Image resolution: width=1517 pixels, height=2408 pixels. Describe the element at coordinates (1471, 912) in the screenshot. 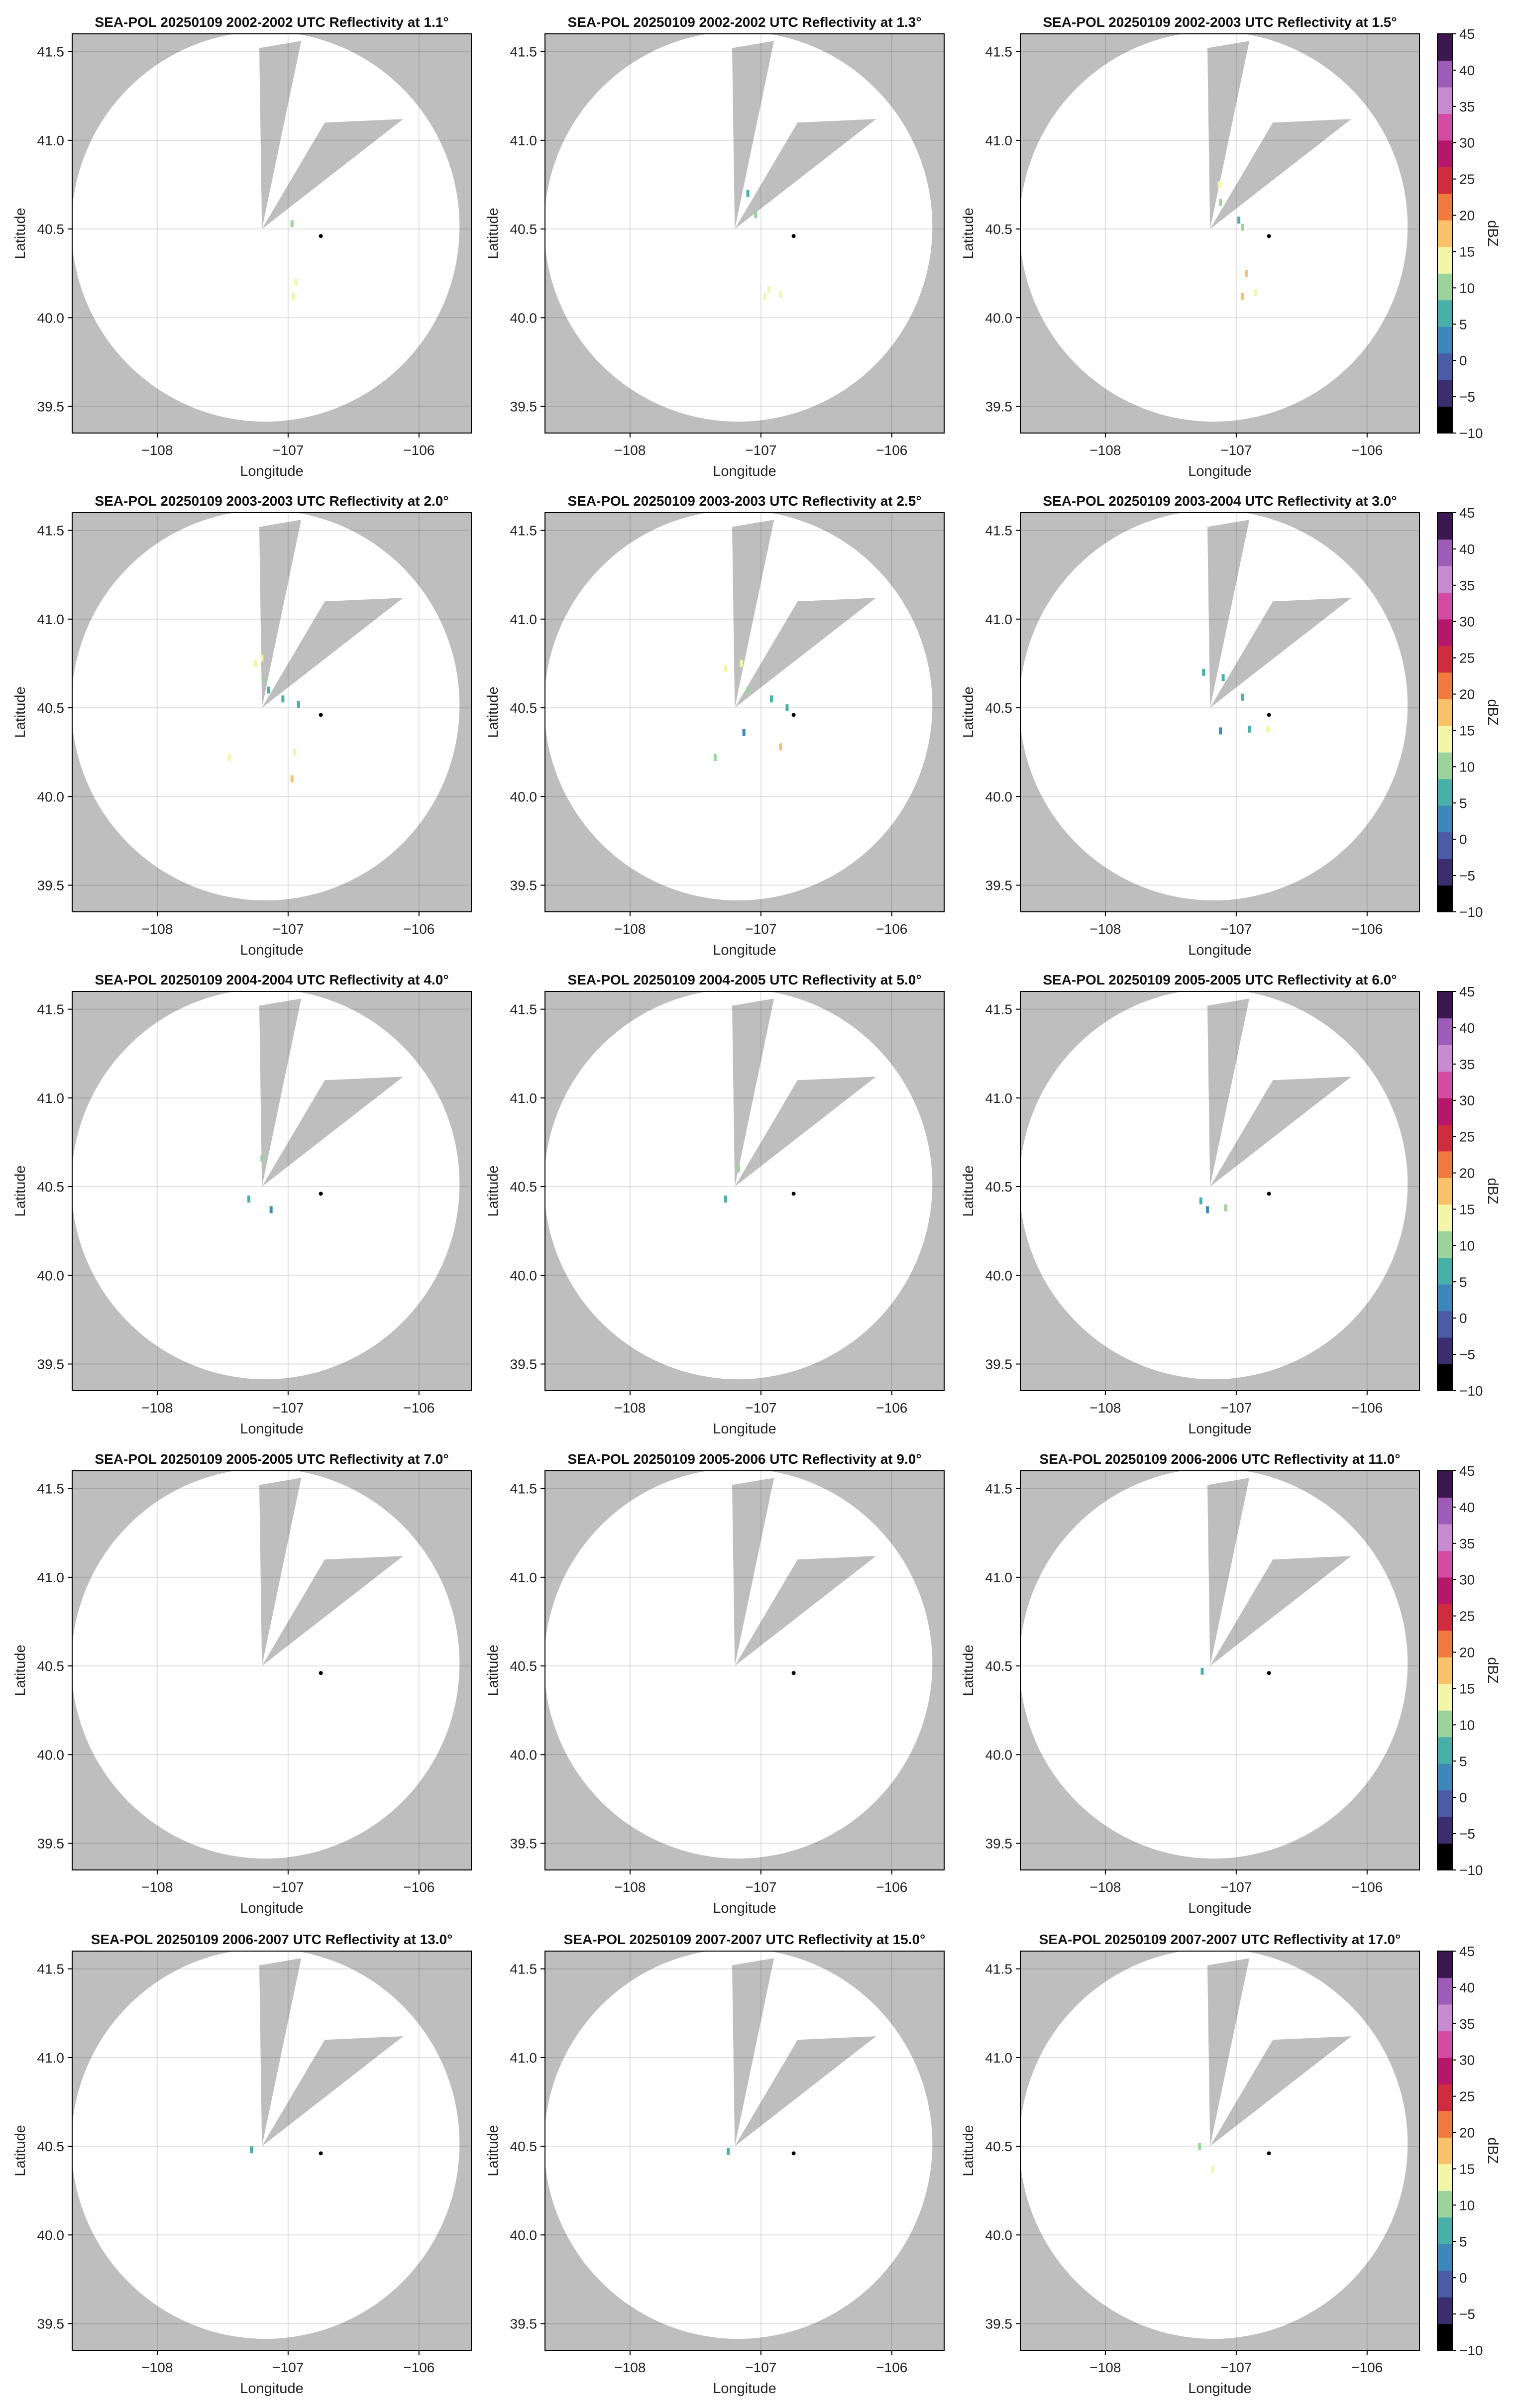

I see `colorbar-tick-label: −10` at that location.